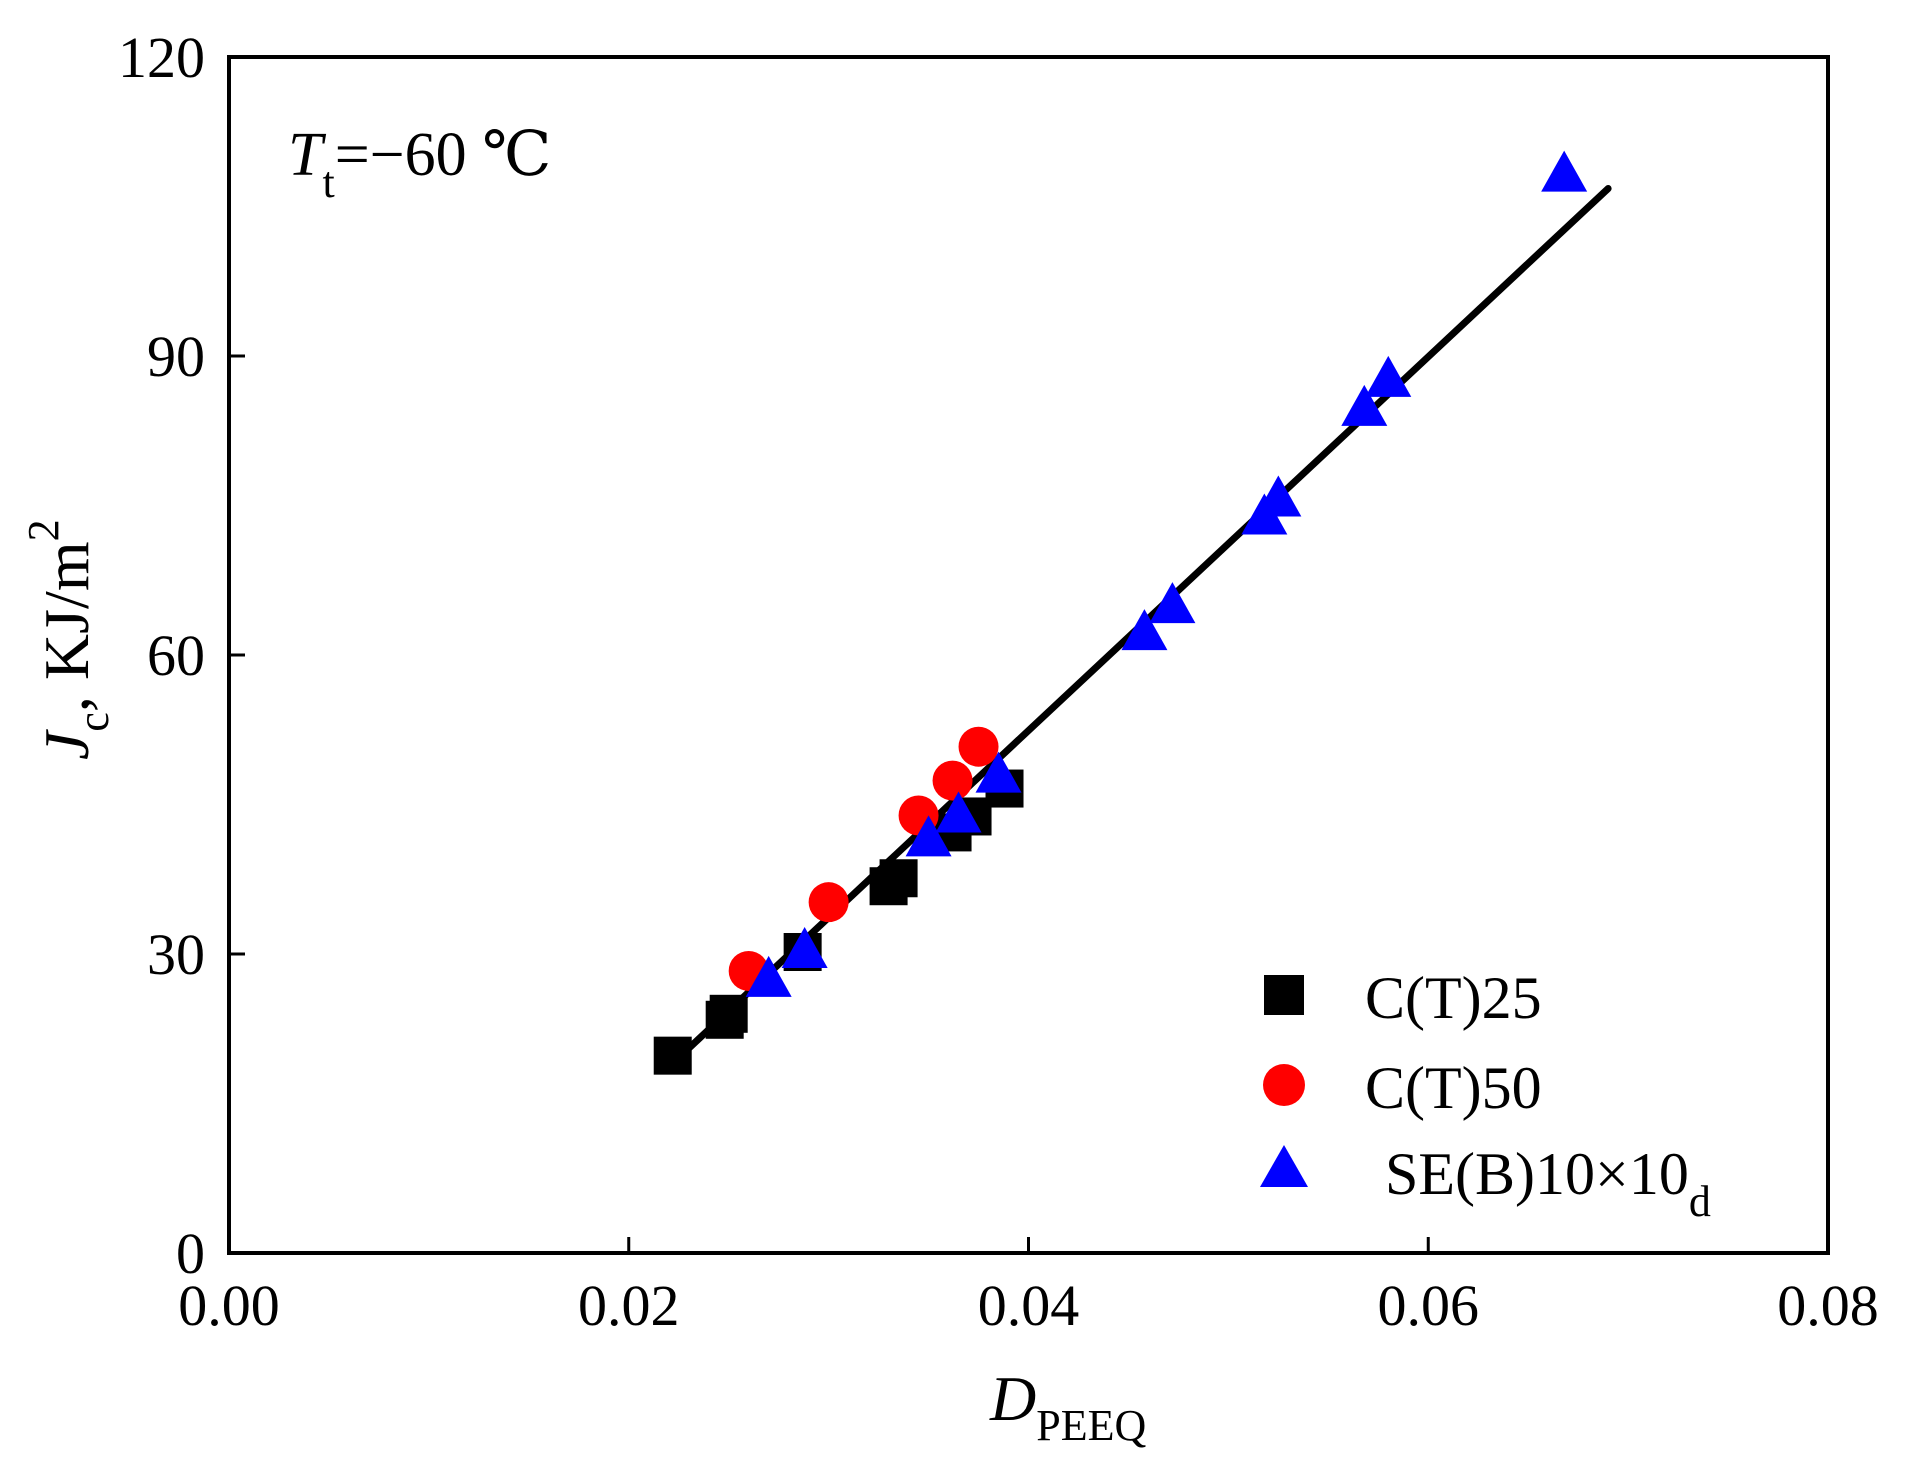 The width and height of the screenshot is (1905, 1469). Describe the element at coordinates (1453, 998) in the screenshot. I see `legend-label-ct25: C(T)25` at that location.